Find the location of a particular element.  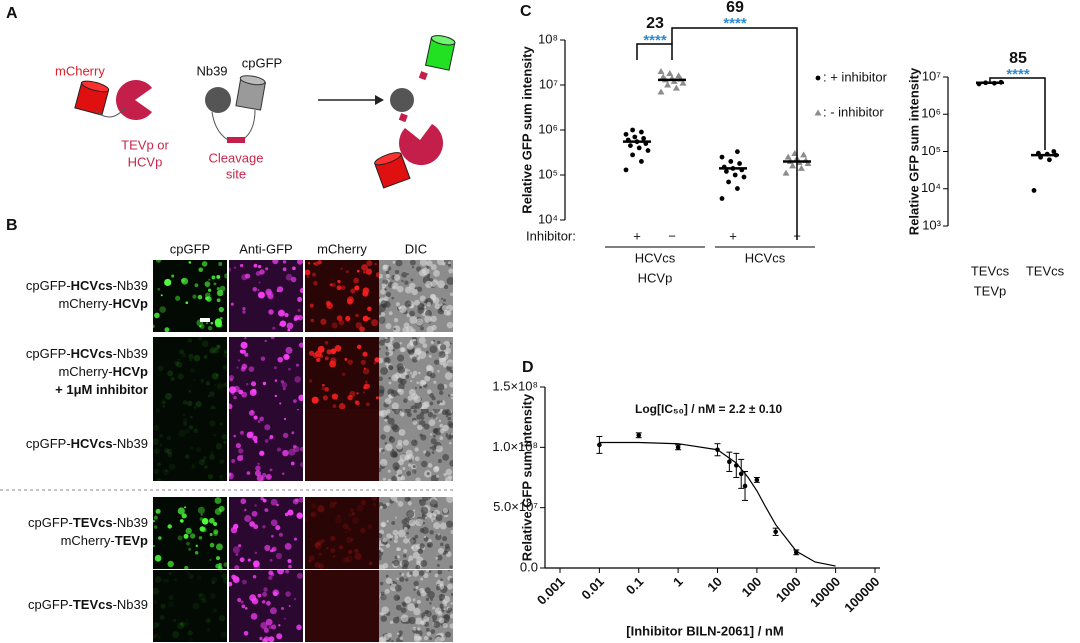

label-part: + 1μM inhibitor is located at coordinates (101, 389).